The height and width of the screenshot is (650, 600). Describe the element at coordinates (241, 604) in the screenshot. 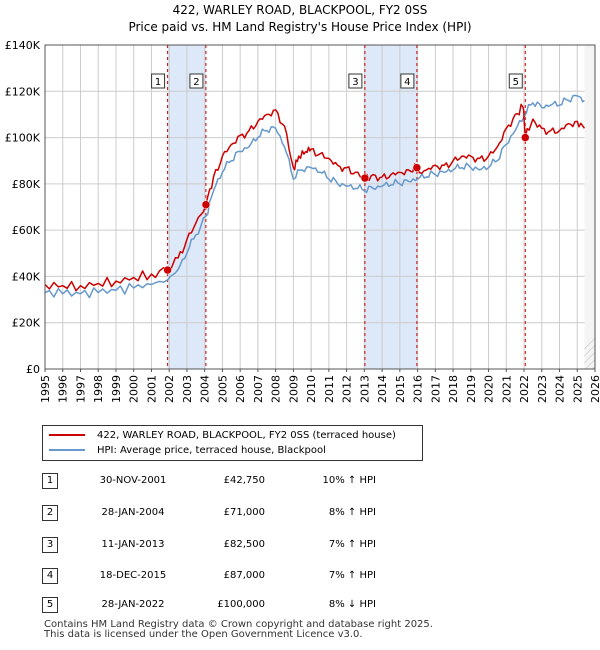

I see `sale-price: £100,000` at that location.